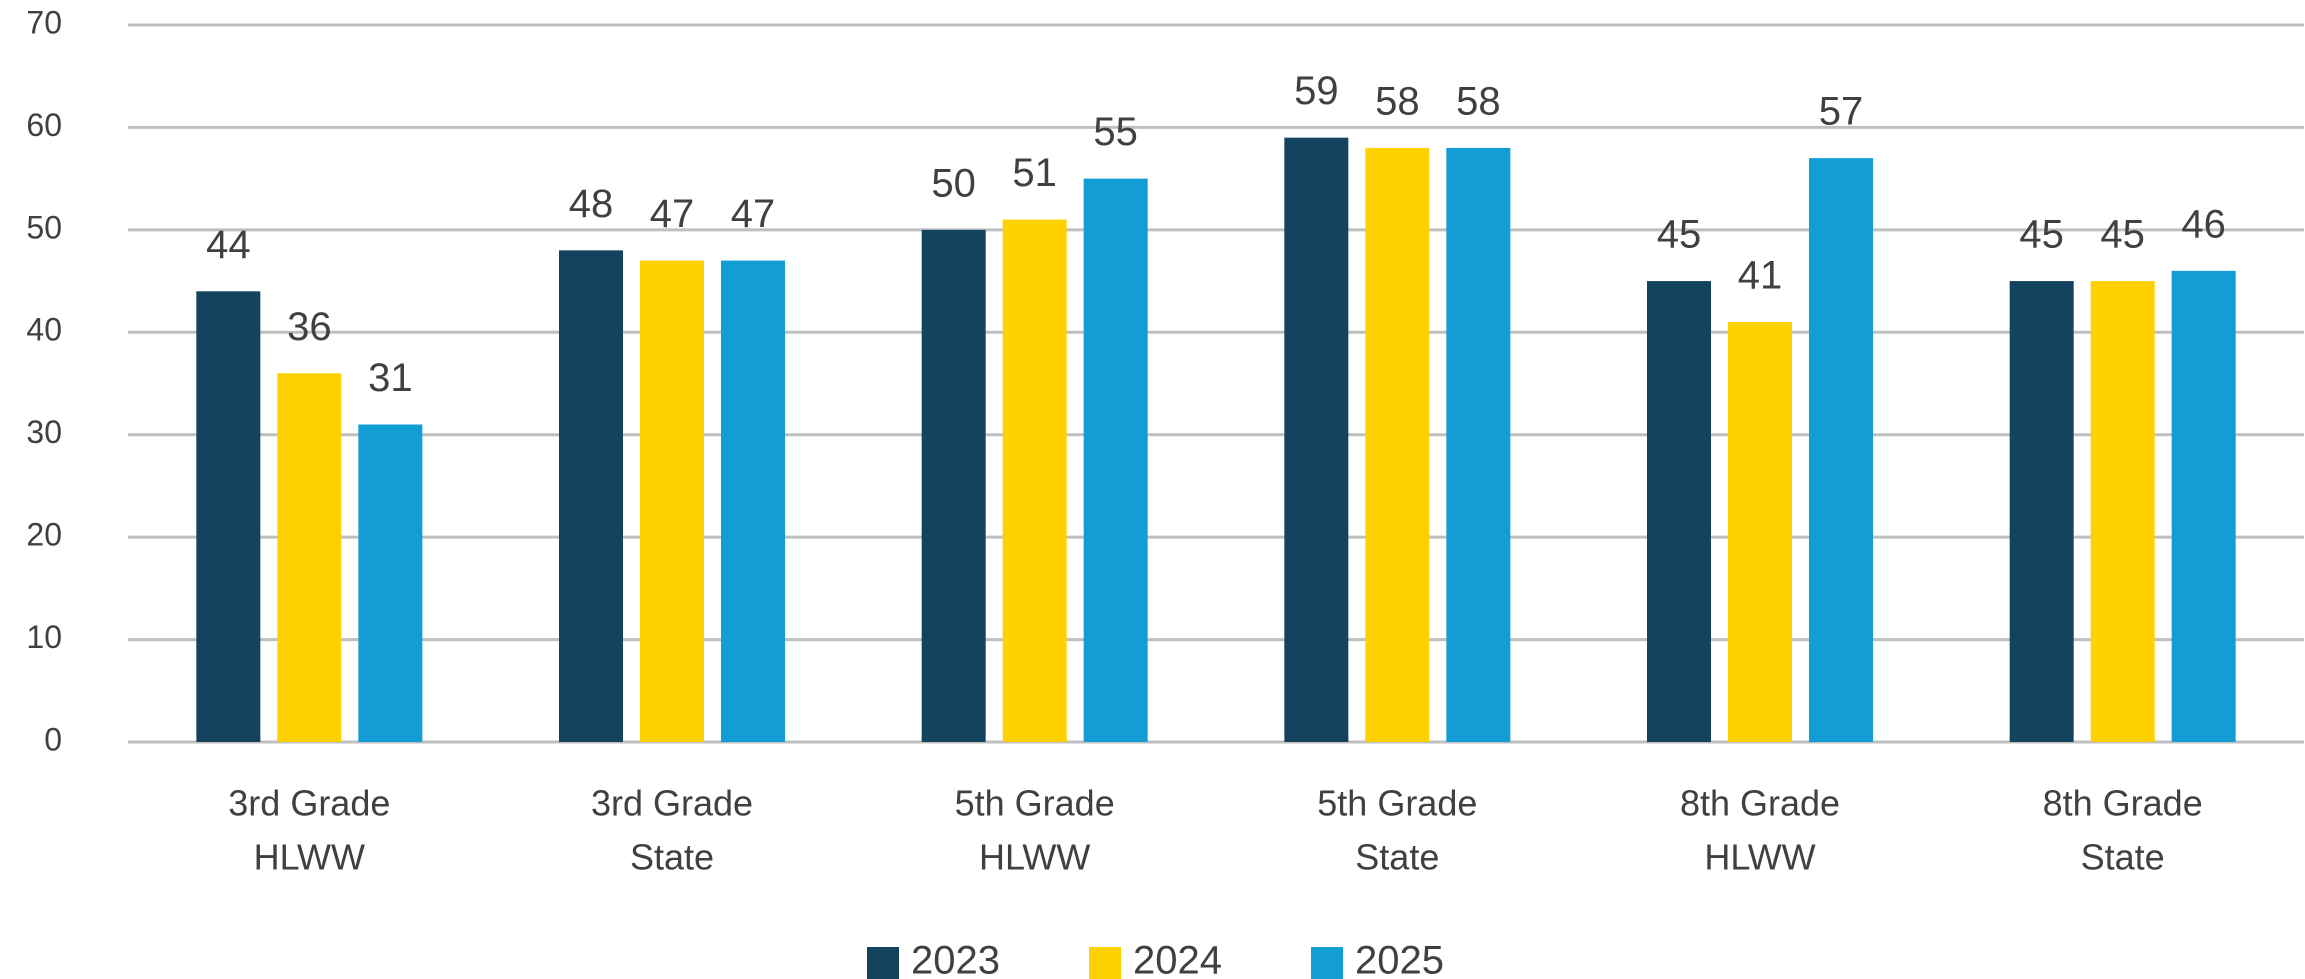  Describe the element at coordinates (1760, 276) in the screenshot. I see `value-label: 41` at that location.